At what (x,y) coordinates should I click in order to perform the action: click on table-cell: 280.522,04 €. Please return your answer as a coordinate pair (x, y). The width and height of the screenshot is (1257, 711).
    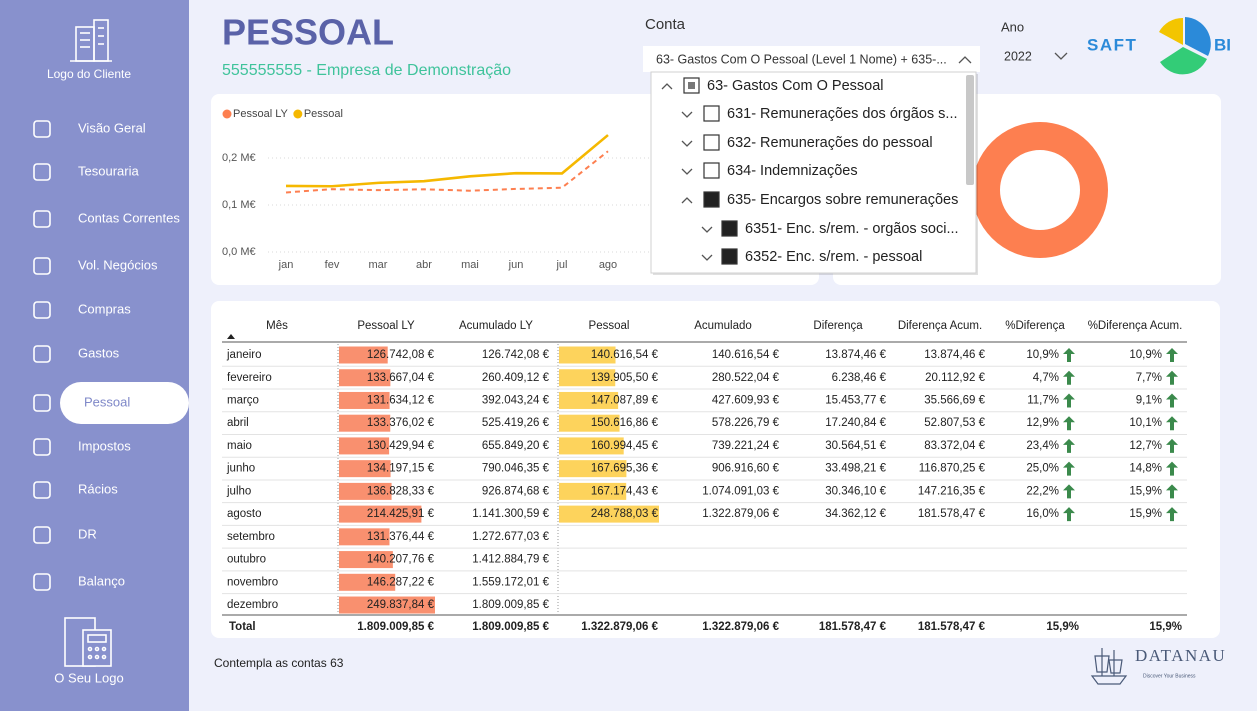
    Looking at the image, I should click on (746, 378).